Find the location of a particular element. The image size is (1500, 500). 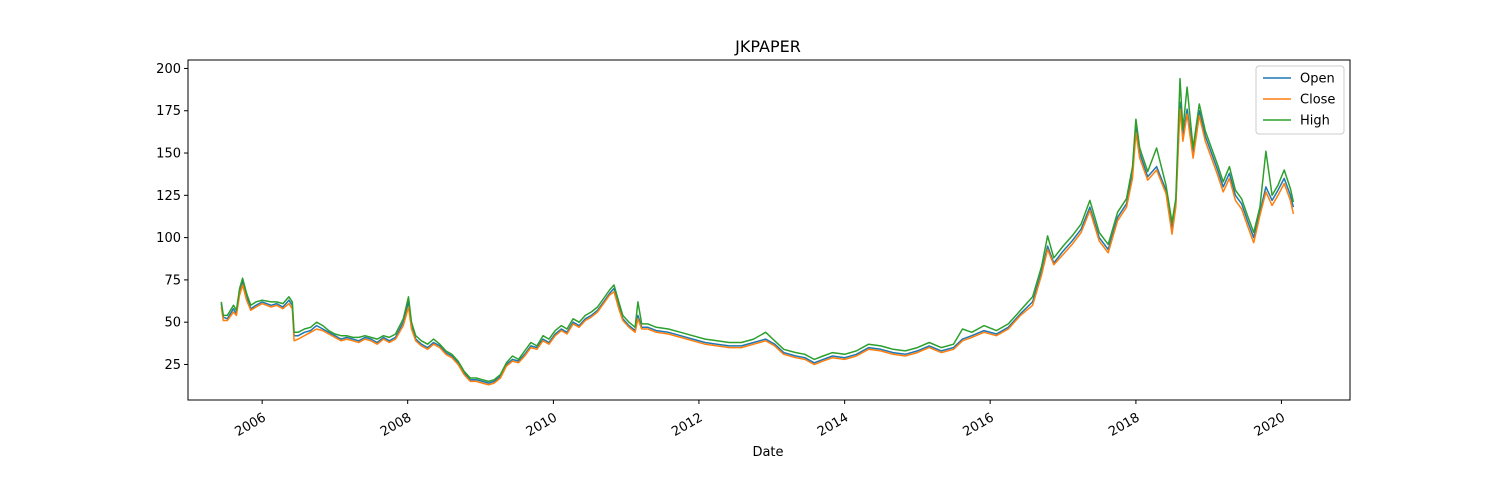

x-axis-title: Date is located at coordinates (767, 452).